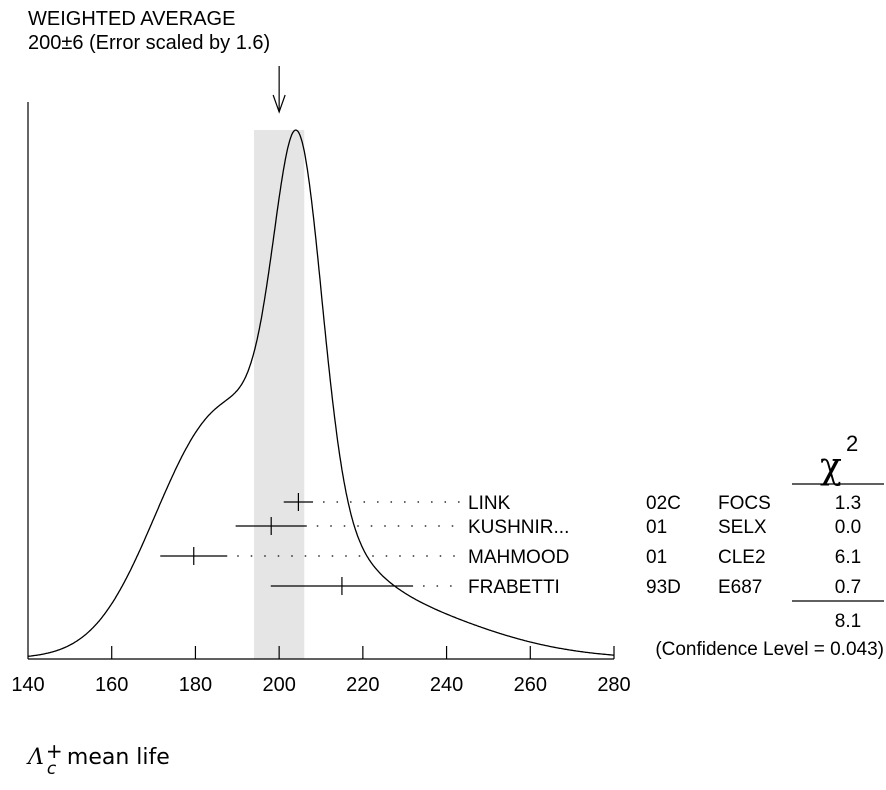 This screenshot has width=886, height=790. What do you see at coordinates (279, 104) in the screenshot?
I see `average-arrow-head` at bounding box center [279, 104].